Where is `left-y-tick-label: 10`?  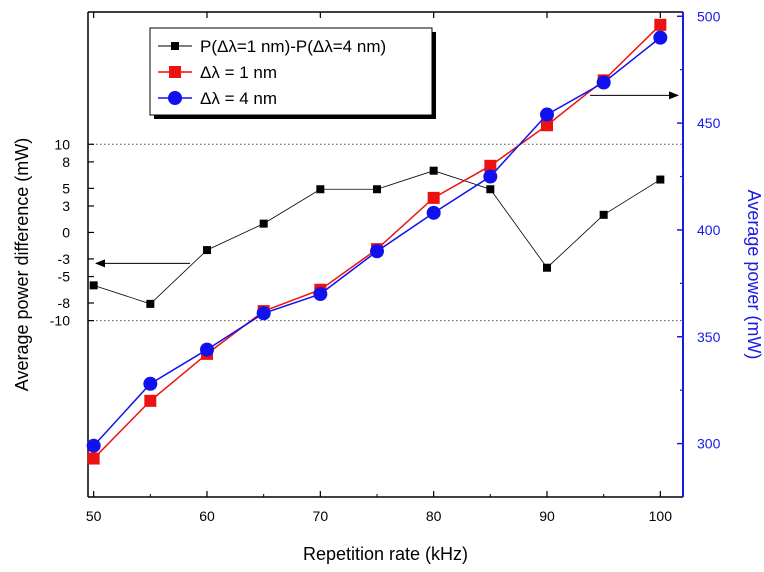 left-y-tick-label: 10 is located at coordinates (62, 144).